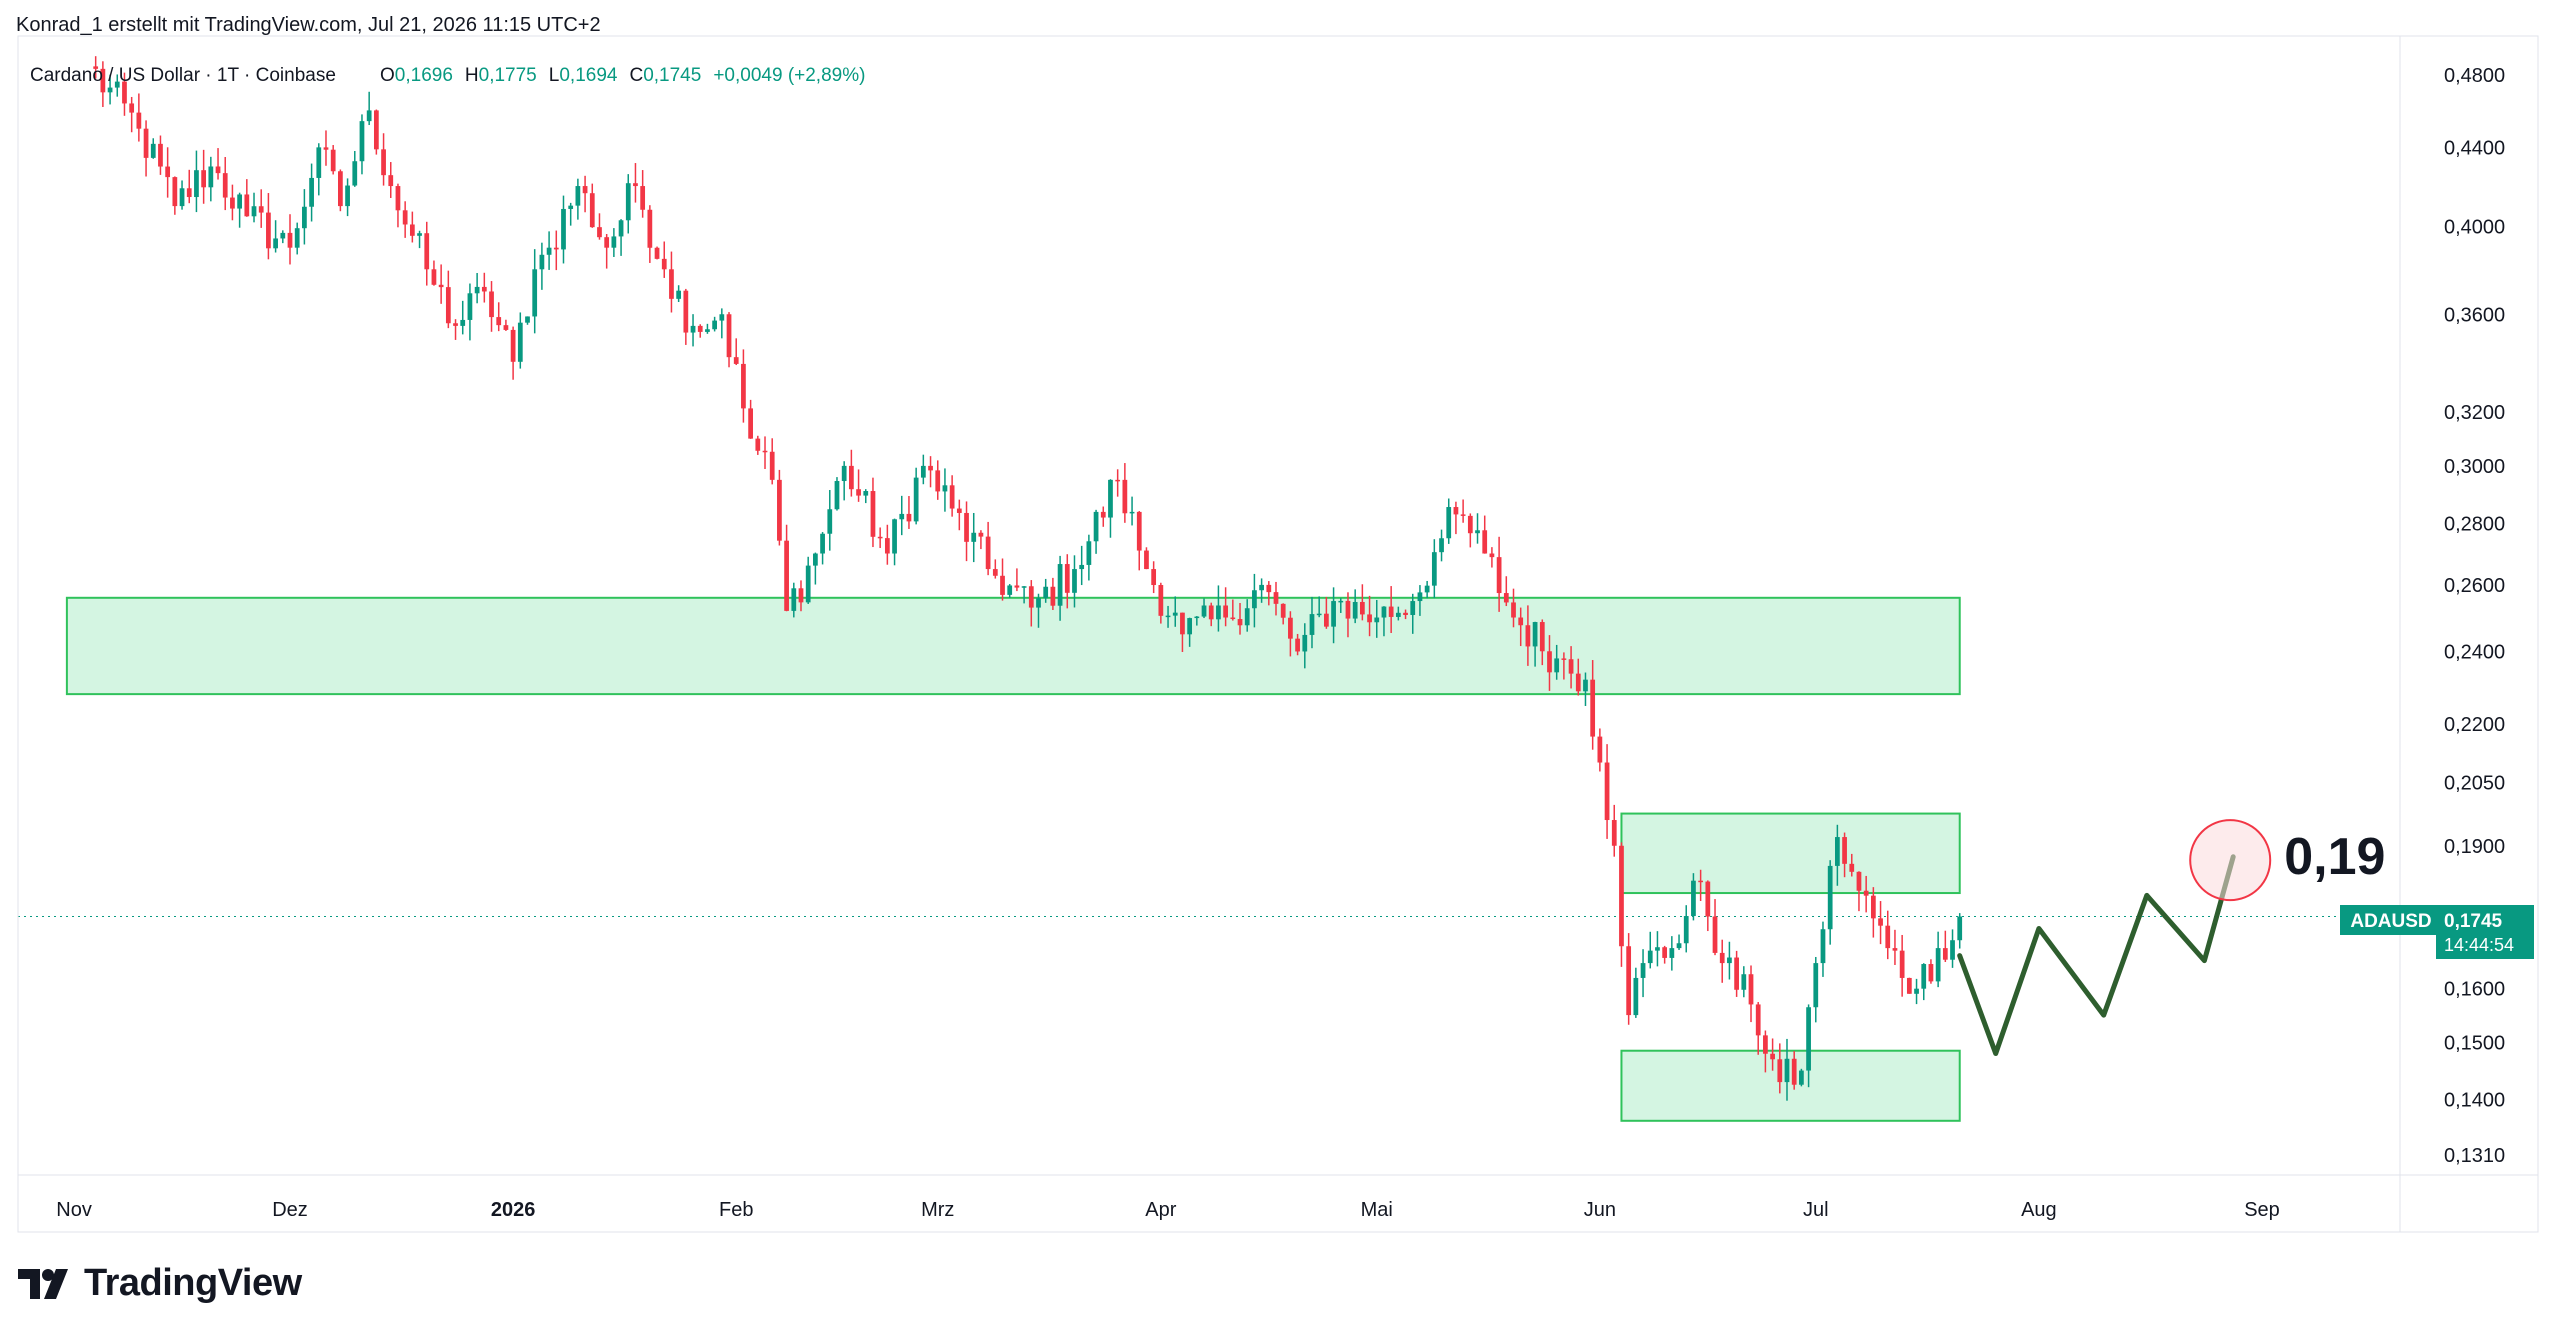  I want to click on tradingview-logo: TradingView, so click(160, 1283).